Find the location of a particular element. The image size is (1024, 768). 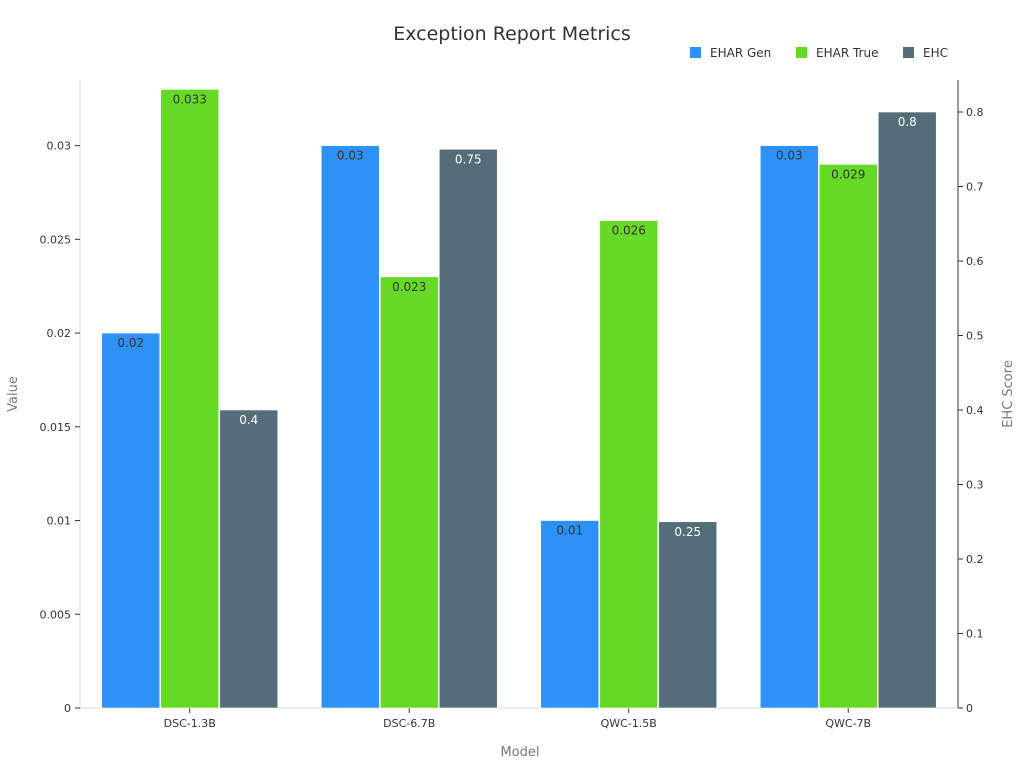

y-tick-label: 0.03 is located at coordinates (59, 146).